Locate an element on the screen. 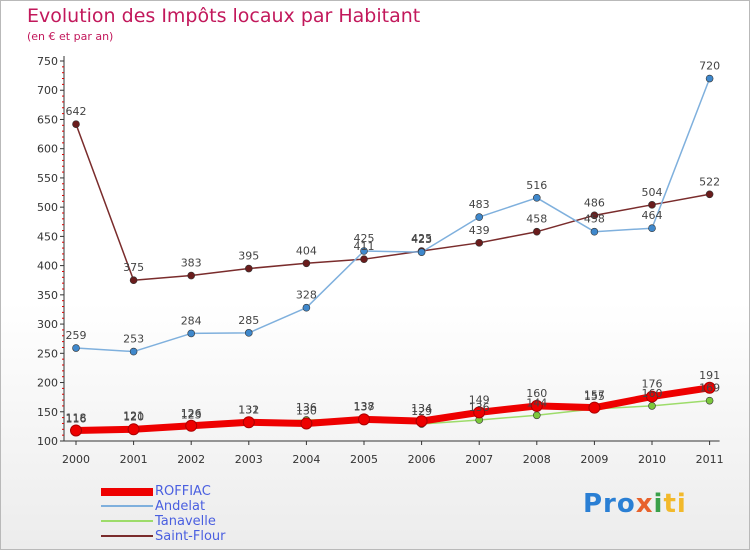 This screenshot has height=550, width=750. data-label-tanavelle: 155 is located at coordinates (594, 396).